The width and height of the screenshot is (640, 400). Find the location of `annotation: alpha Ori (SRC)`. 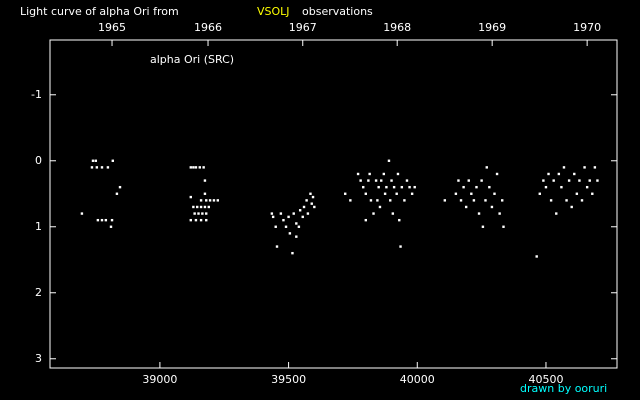

annotation: alpha Ori (SRC) is located at coordinates (192, 59).